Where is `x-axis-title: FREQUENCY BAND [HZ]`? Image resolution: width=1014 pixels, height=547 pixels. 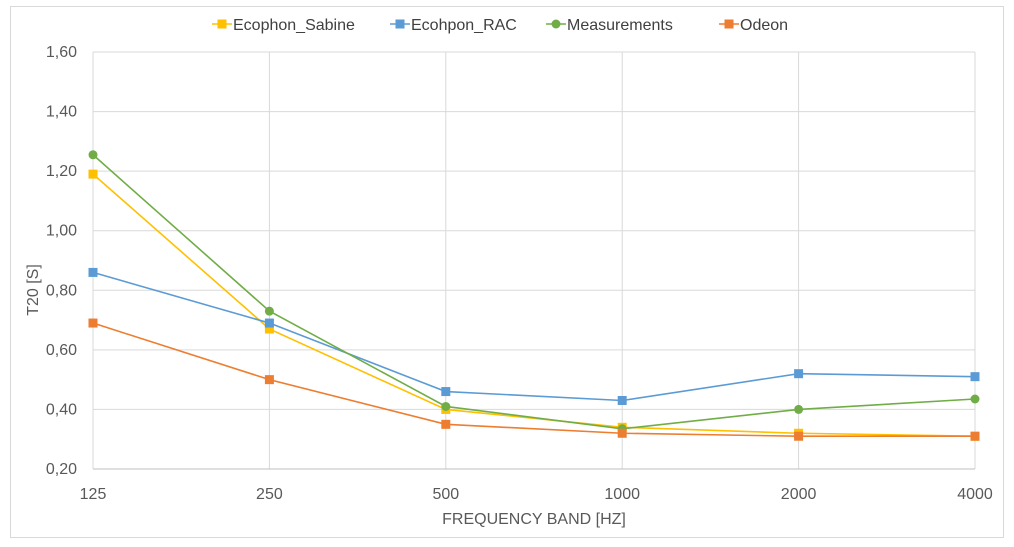
x-axis-title: FREQUENCY BAND [HZ] is located at coordinates (534, 519).